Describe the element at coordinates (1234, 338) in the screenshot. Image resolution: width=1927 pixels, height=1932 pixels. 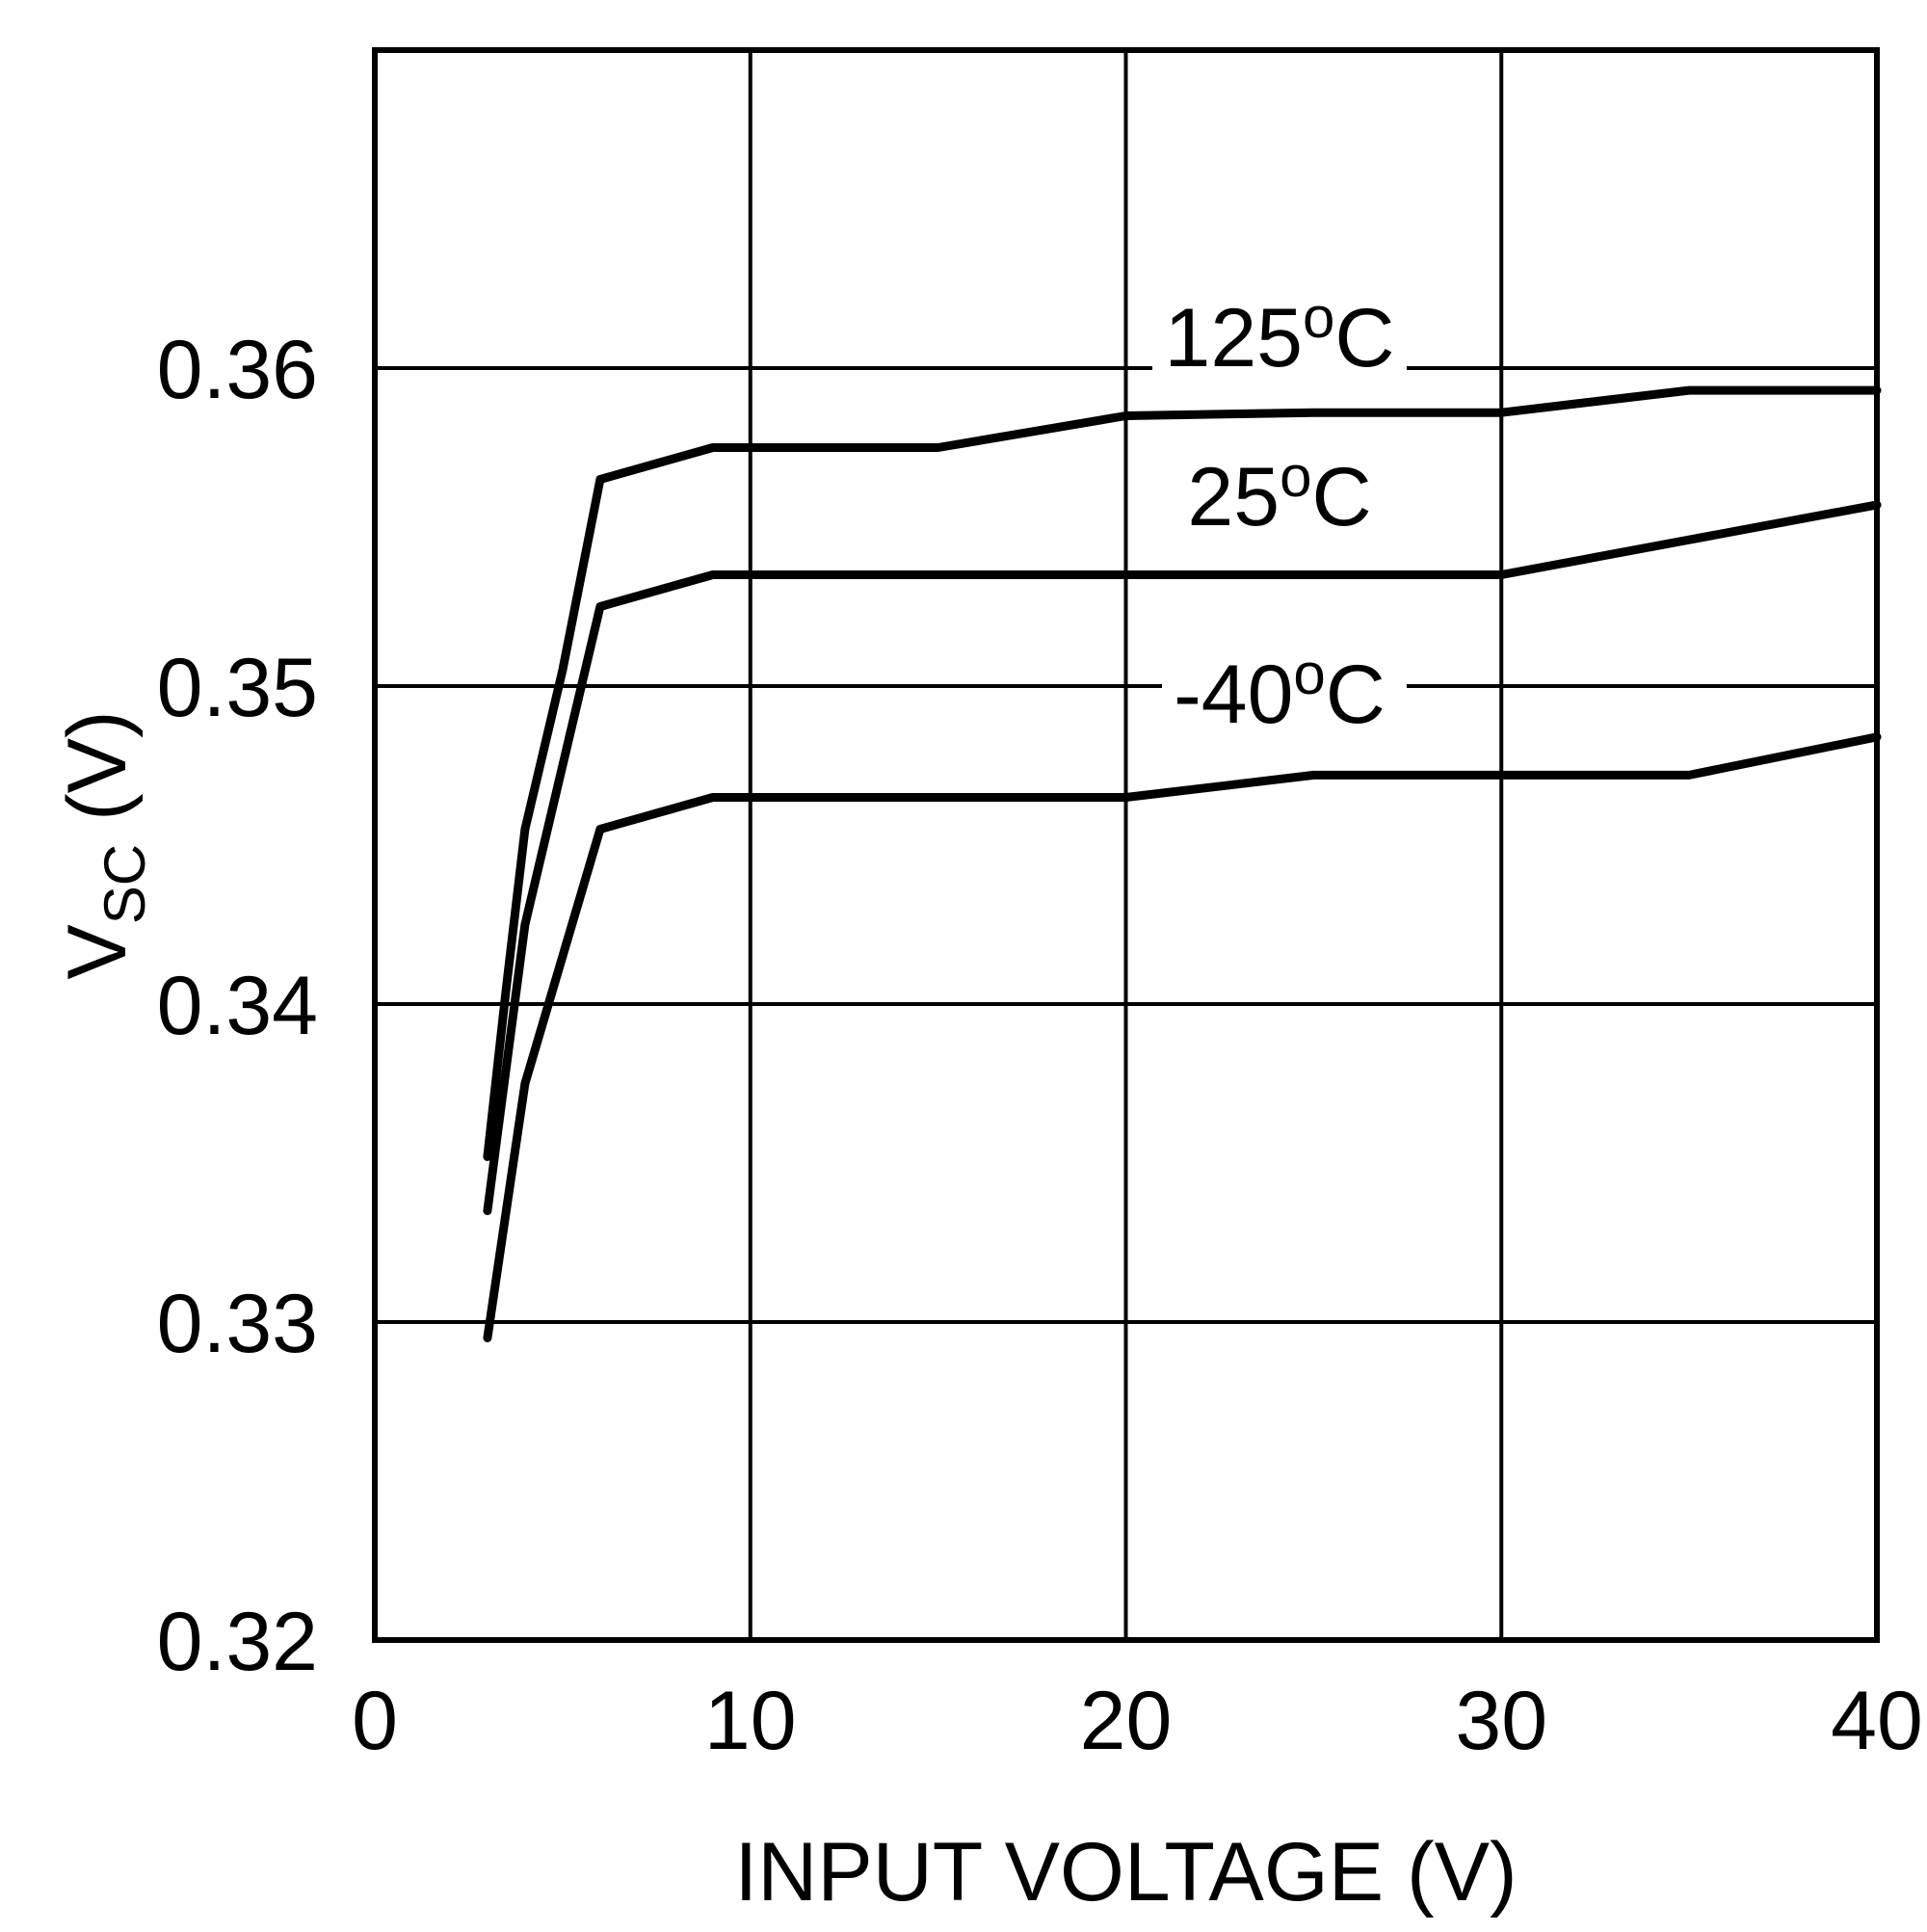
I see `series-label-value: 125` at that location.